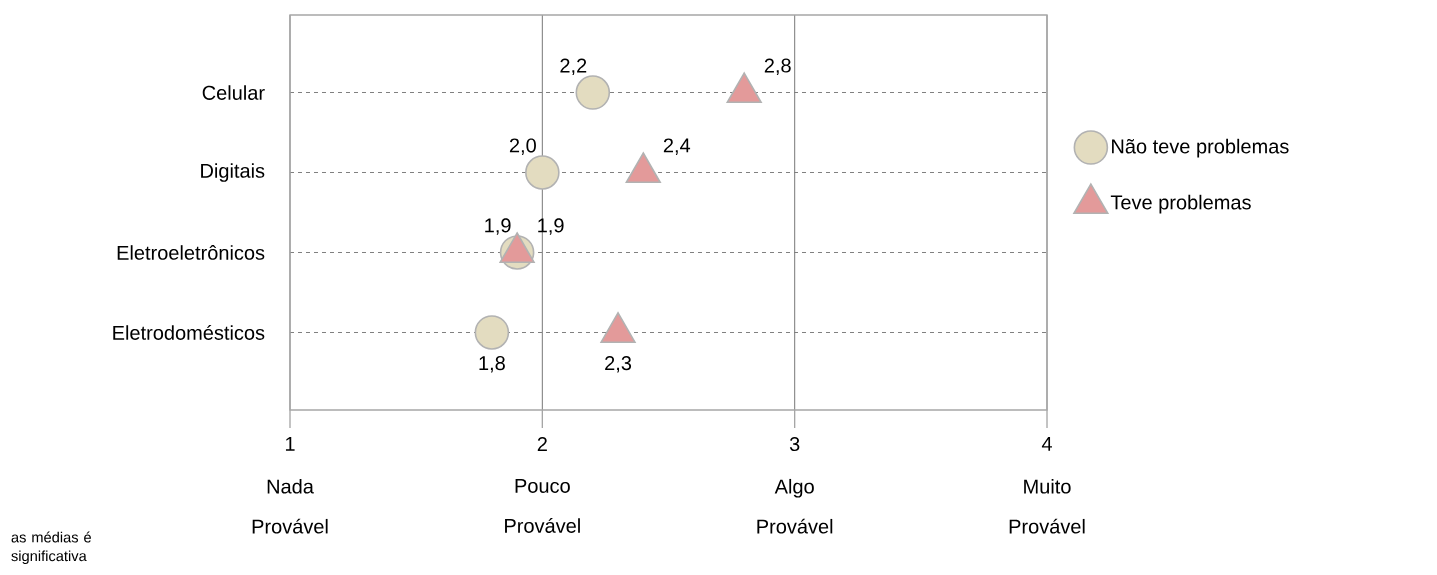 The height and width of the screenshot is (575, 1437). Describe the element at coordinates (542, 505) in the screenshot. I see `text: Pouco Provável` at that location.